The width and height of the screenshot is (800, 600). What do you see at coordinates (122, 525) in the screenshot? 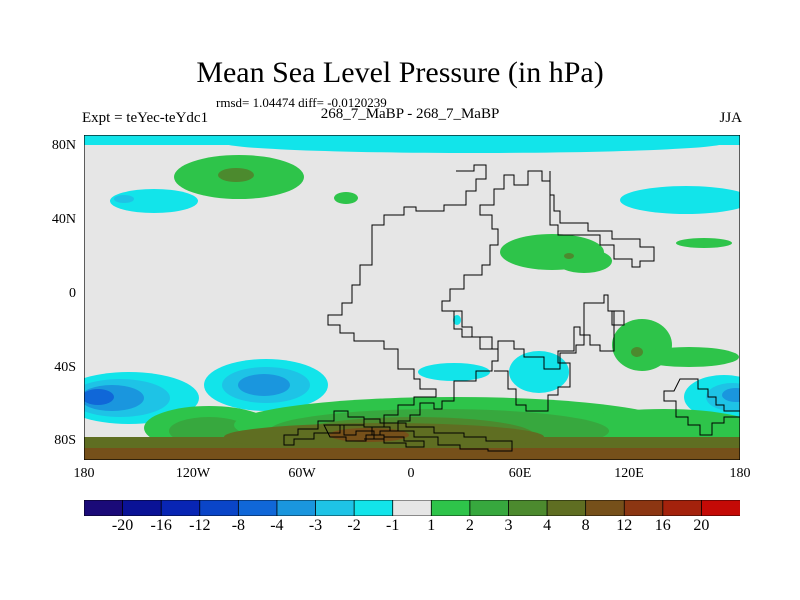
I see `colorbar-label: -20` at bounding box center [122, 525].